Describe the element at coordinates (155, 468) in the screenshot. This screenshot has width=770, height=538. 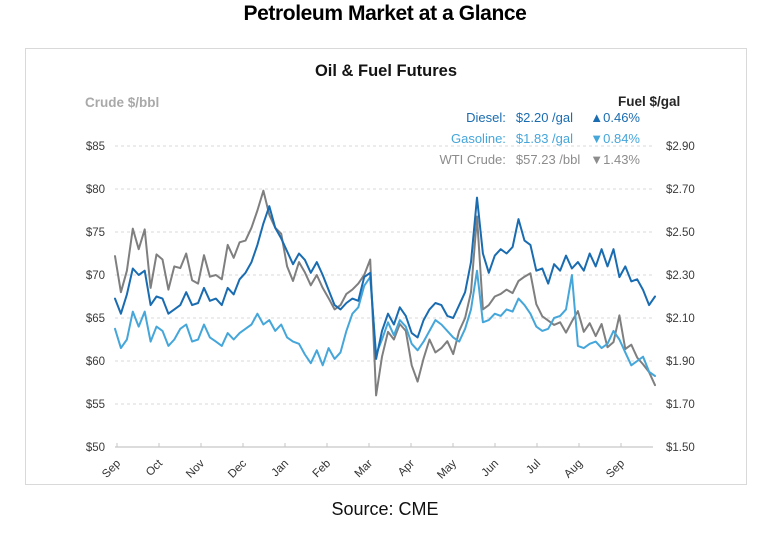
I see `x-tick-label: Oct` at that location.